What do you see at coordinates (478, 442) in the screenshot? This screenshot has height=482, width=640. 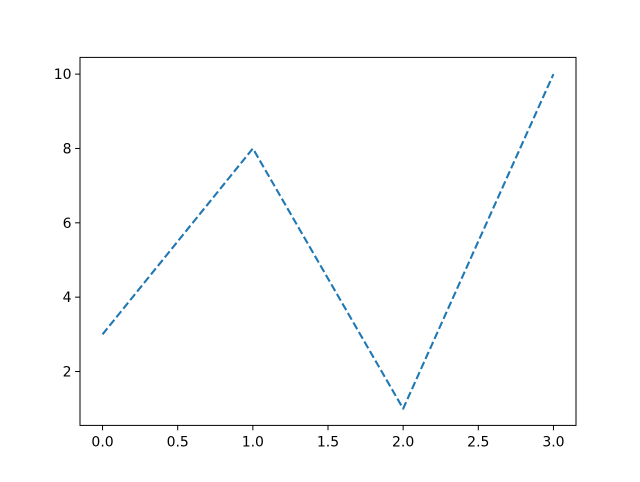 I see `x-axis-tick-label: 2.5` at bounding box center [478, 442].